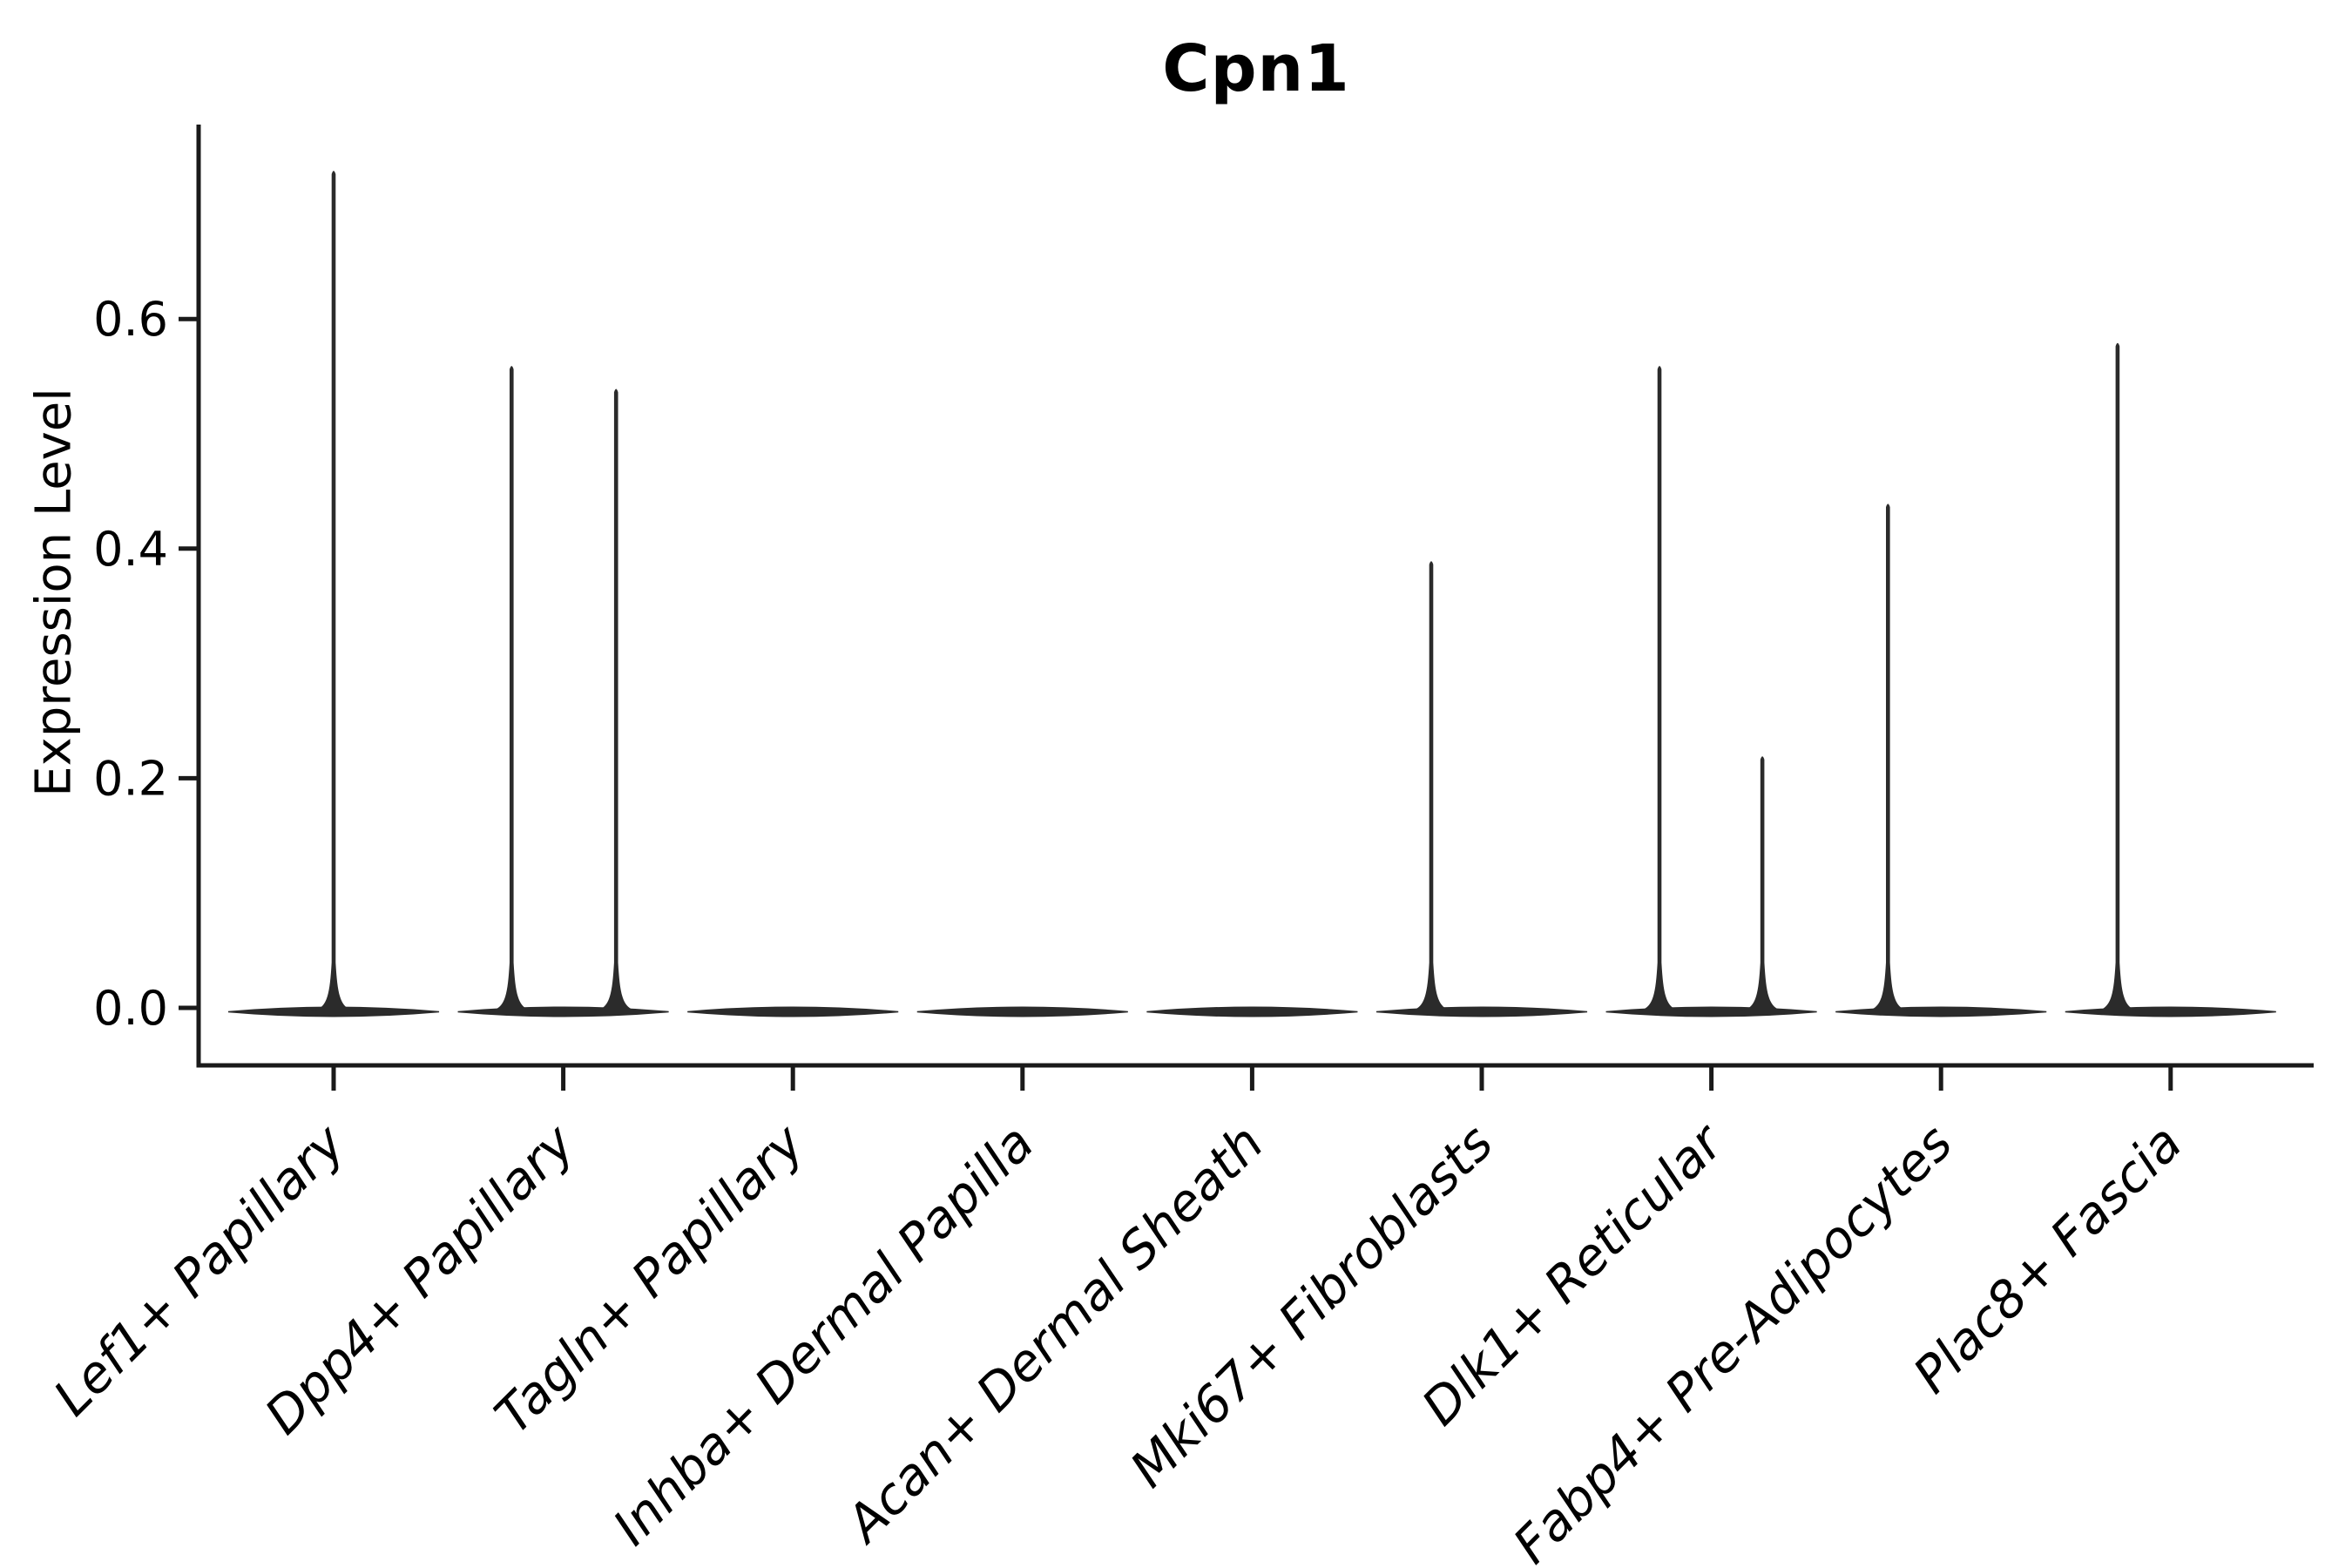 The width and height of the screenshot is (2352, 1568). What do you see at coordinates (130, 319) in the screenshot?
I see `y-tick-label: 0.6` at bounding box center [130, 319].